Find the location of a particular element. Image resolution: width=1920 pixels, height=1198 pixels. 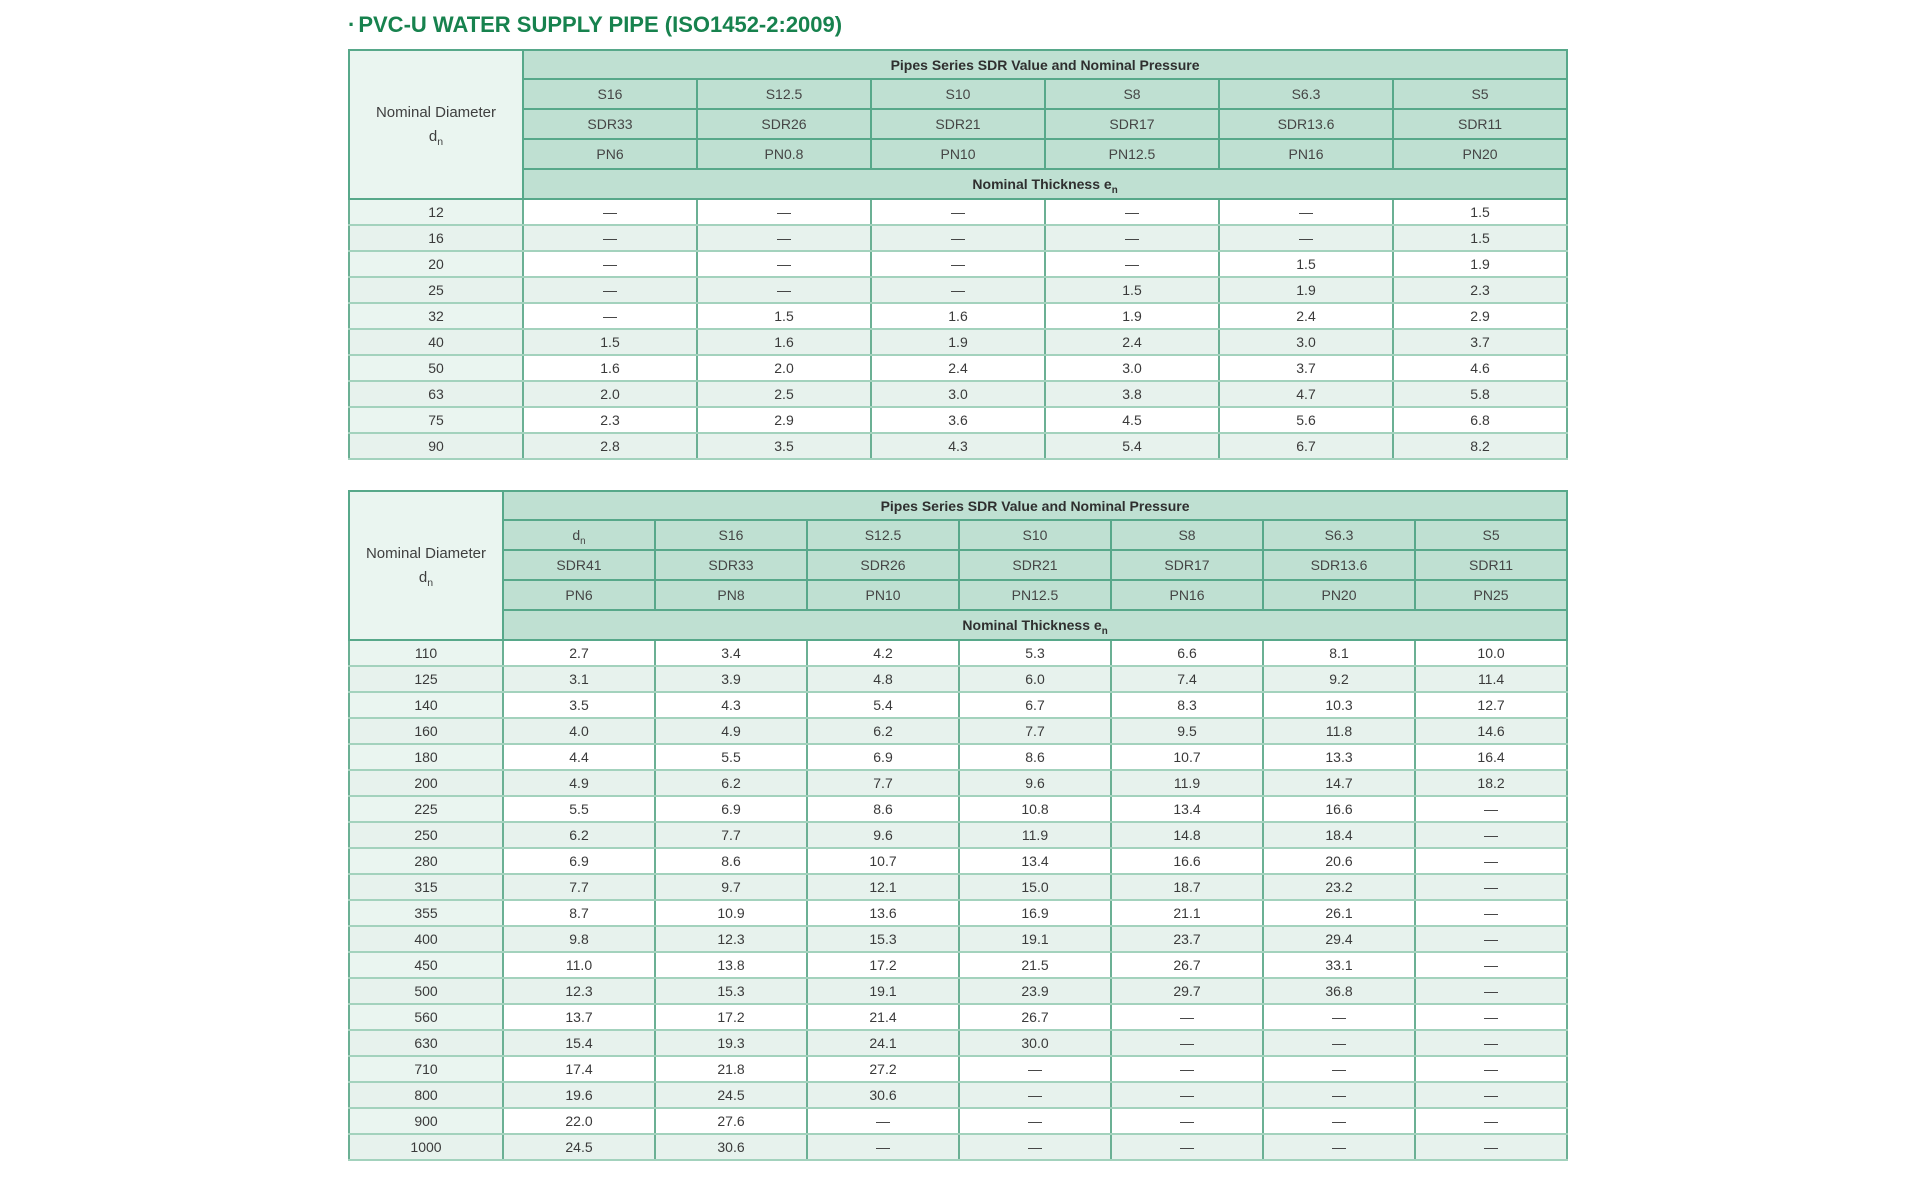

value-cell: 7.7 is located at coordinates (1035, 731).